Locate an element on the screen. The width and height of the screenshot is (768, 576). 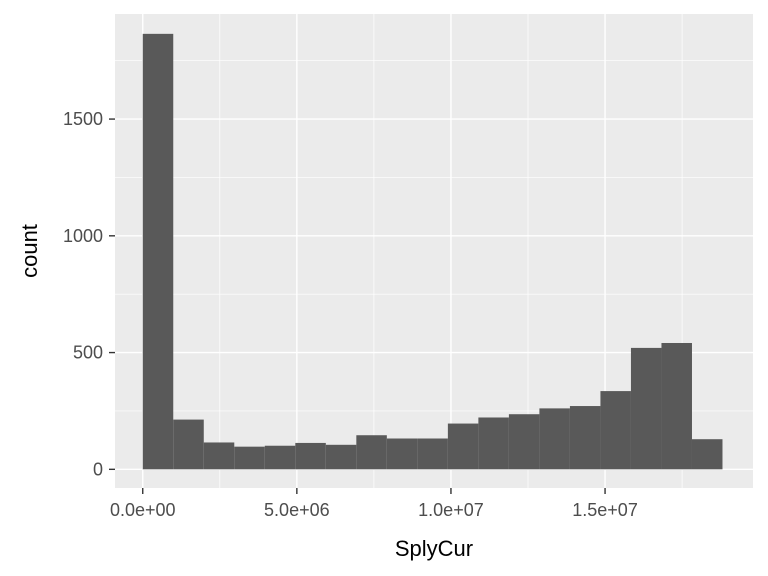
x-axis-title: SplyCur is located at coordinates (434, 548).